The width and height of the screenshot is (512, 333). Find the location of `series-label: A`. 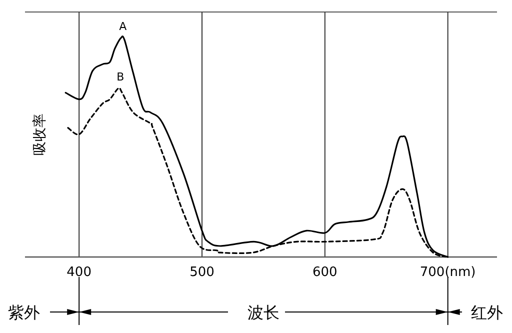

series-label: A is located at coordinates (123, 26).